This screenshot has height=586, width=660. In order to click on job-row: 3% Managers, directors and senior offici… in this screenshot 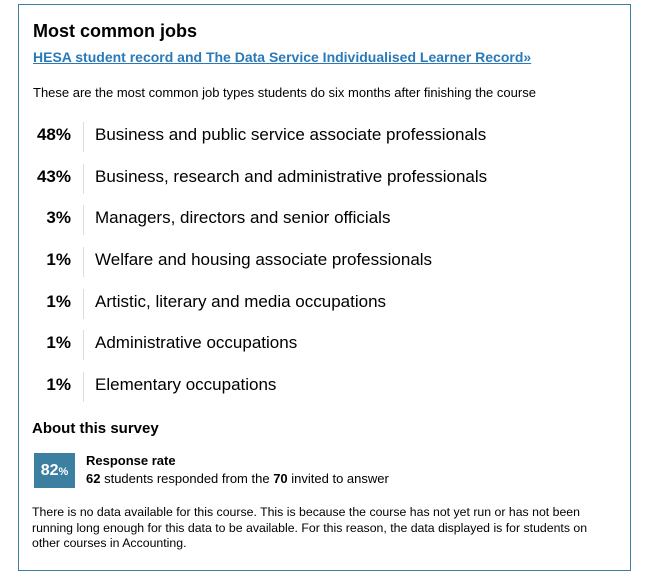, I will do `click(324, 222)`.